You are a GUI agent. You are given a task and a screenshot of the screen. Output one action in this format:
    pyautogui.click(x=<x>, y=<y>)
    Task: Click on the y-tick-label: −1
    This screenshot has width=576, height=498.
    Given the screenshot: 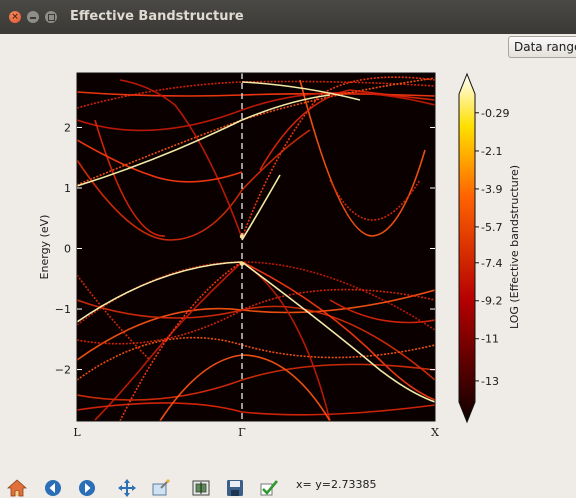 What is the action you would take?
    pyautogui.click(x=63, y=309)
    